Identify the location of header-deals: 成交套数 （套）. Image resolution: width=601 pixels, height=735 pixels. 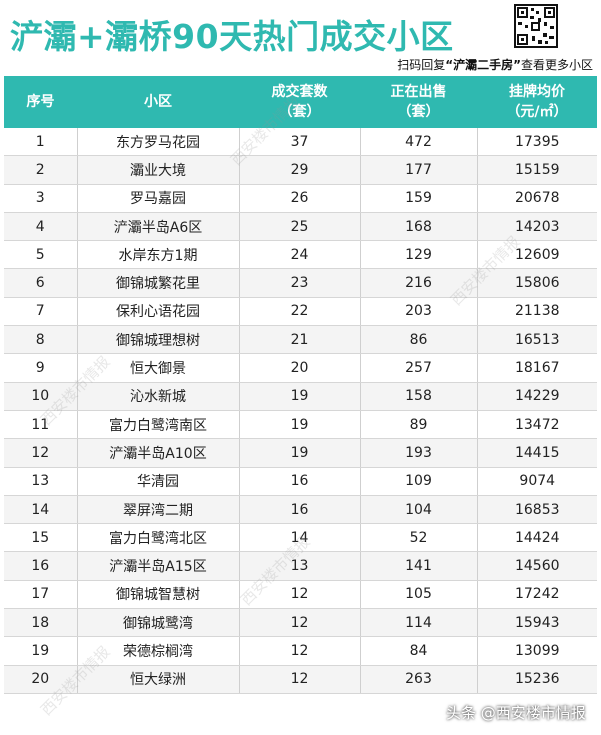
(299, 102).